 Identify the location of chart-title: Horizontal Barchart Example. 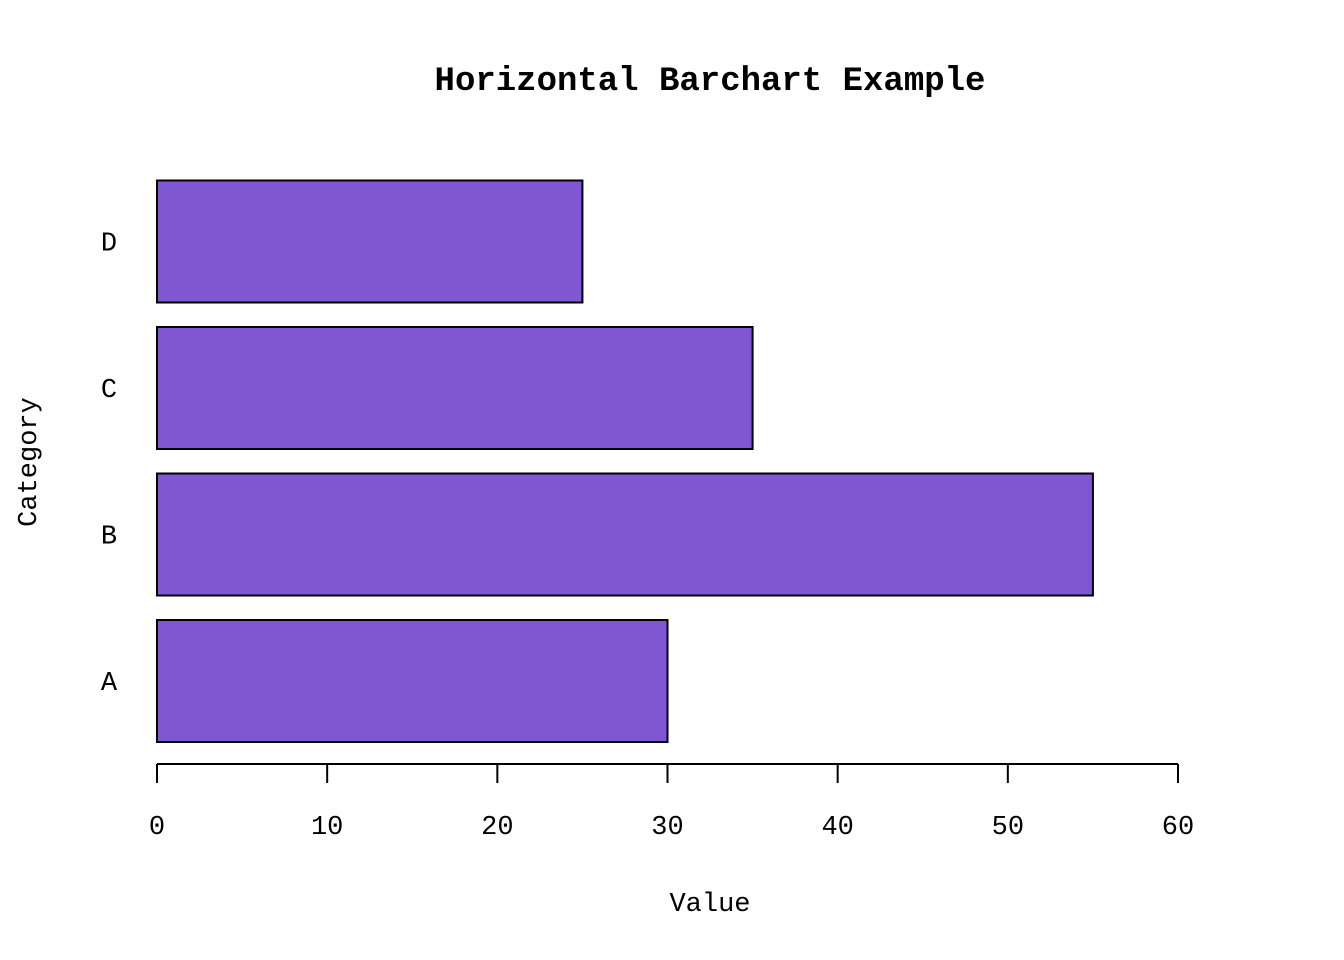
(710, 82).